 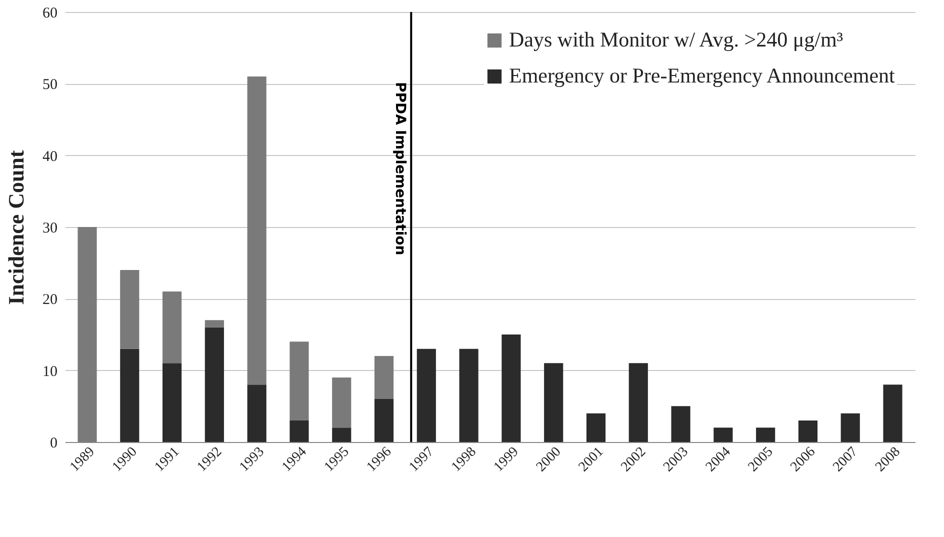 What do you see at coordinates (16, 227) in the screenshot?
I see `y-axis-title: Incidence Count` at bounding box center [16, 227].